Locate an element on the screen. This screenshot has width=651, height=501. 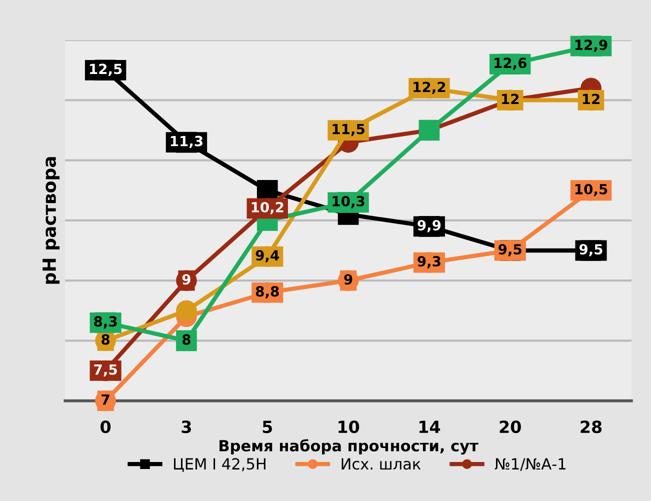
x-tick-label: 5 is located at coordinates (267, 427).